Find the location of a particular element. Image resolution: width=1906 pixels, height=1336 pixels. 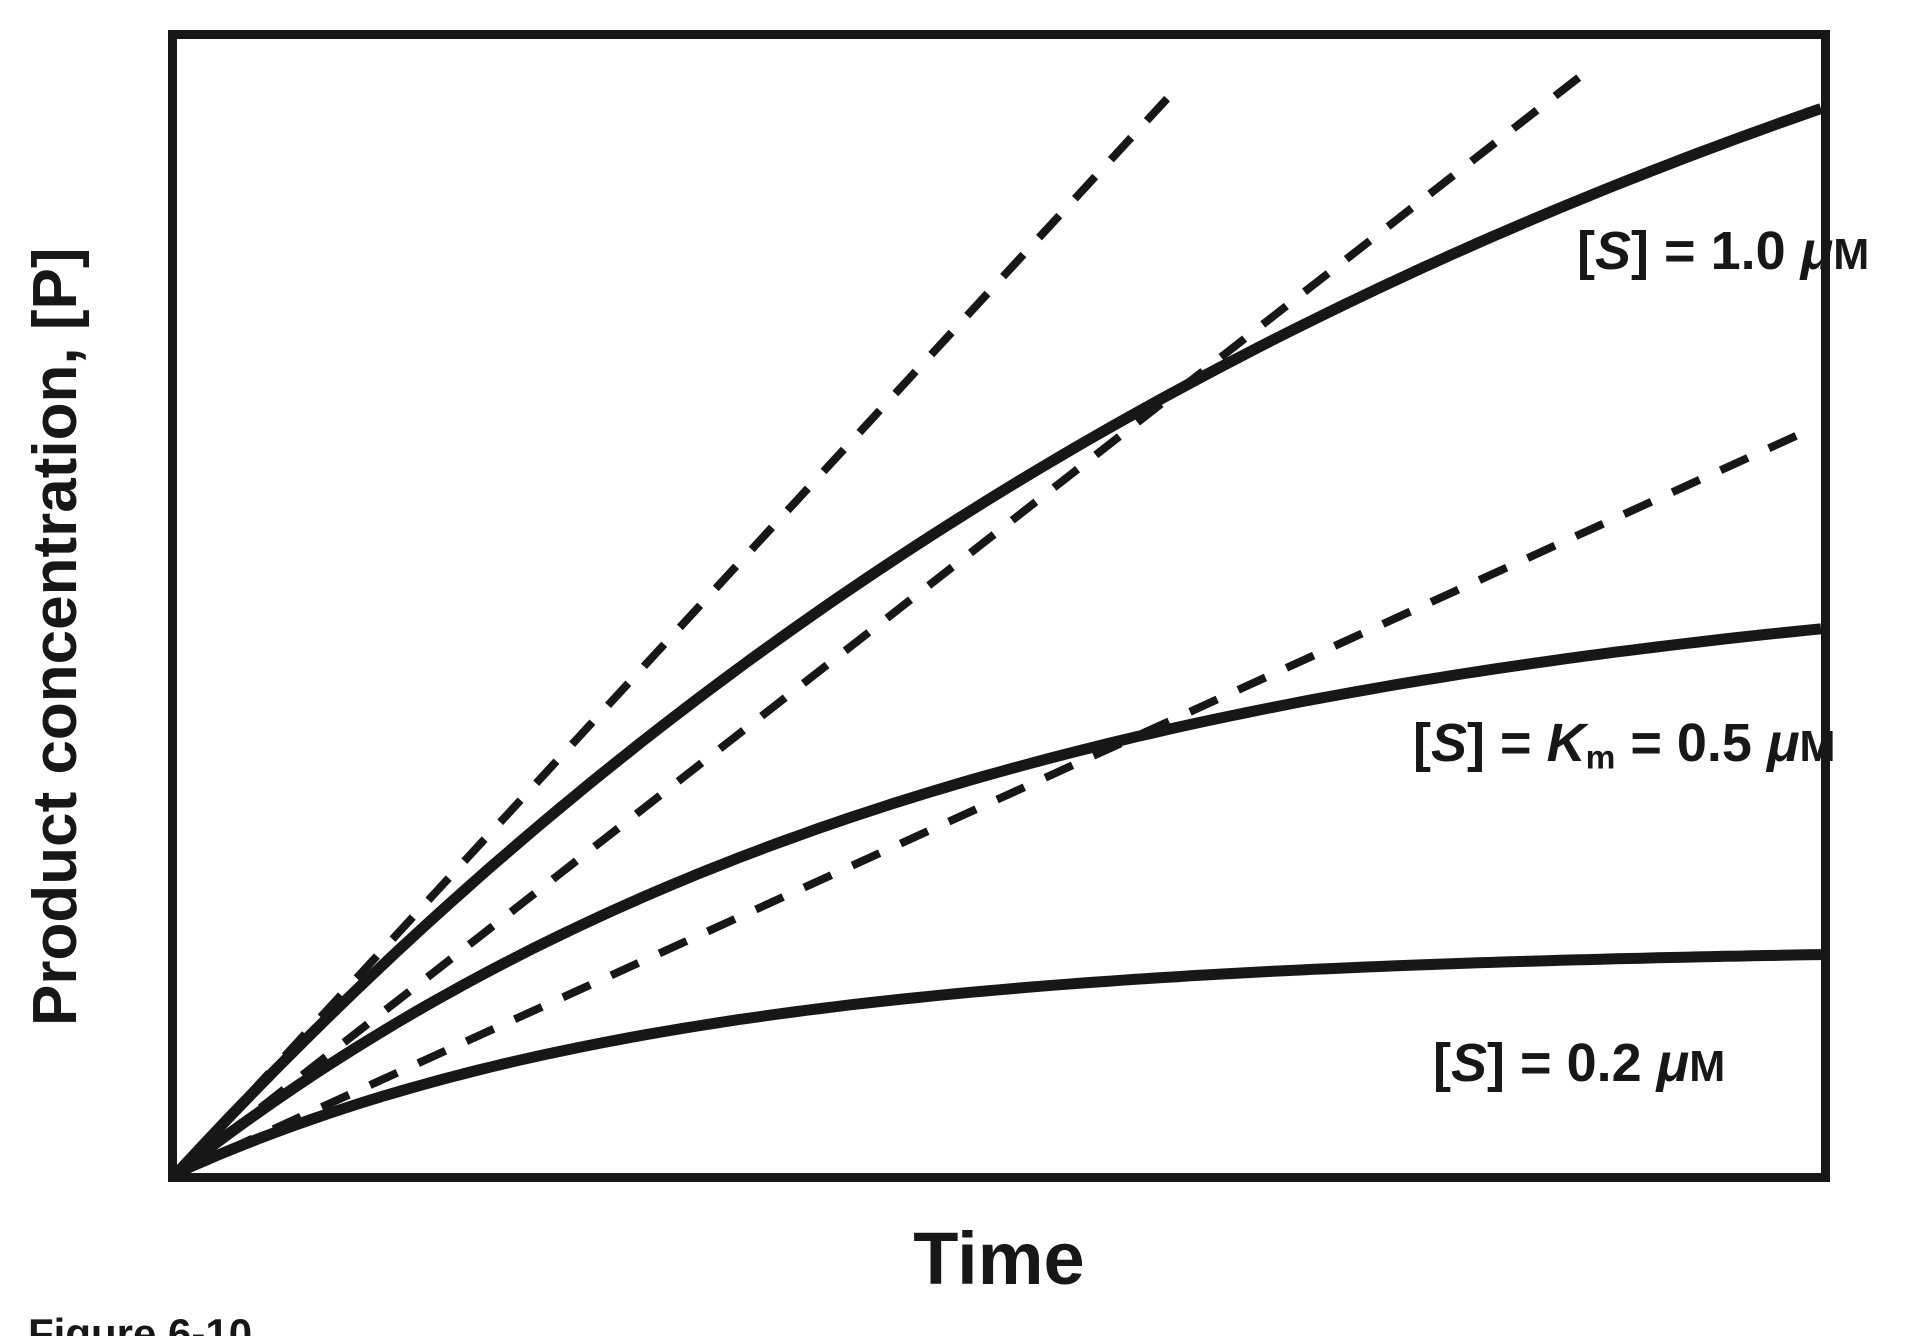

curve-label-1.0uM: [S] = 1.0 μM is located at coordinates (1678, 251).